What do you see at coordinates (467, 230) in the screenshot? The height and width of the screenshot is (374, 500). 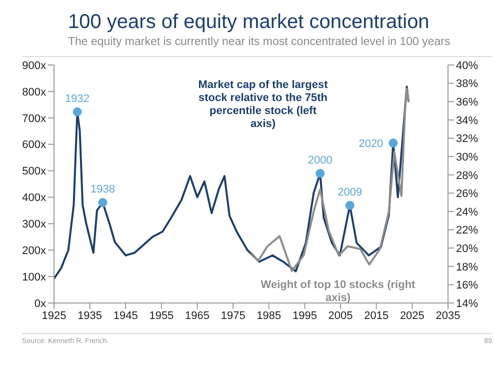 I see `y2-tick-label: 22%` at bounding box center [467, 230].